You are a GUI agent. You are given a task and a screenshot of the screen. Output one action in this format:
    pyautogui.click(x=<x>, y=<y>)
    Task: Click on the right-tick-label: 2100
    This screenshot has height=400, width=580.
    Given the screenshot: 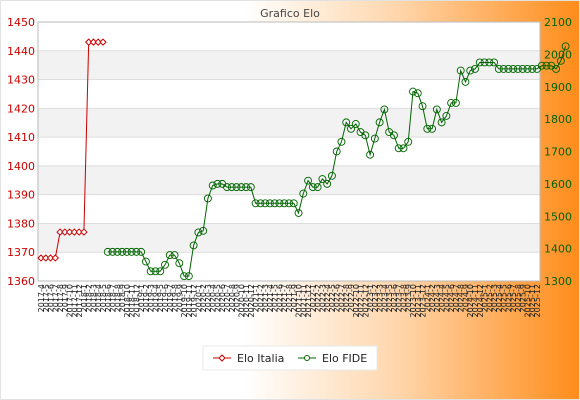 What is the action you would take?
    pyautogui.click(x=558, y=22)
    